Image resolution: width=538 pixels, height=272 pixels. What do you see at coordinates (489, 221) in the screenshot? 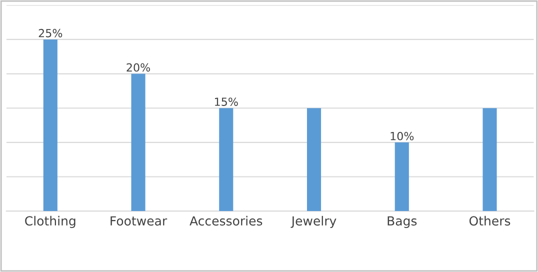
I see `x-tick-label: Others` at bounding box center [489, 221].